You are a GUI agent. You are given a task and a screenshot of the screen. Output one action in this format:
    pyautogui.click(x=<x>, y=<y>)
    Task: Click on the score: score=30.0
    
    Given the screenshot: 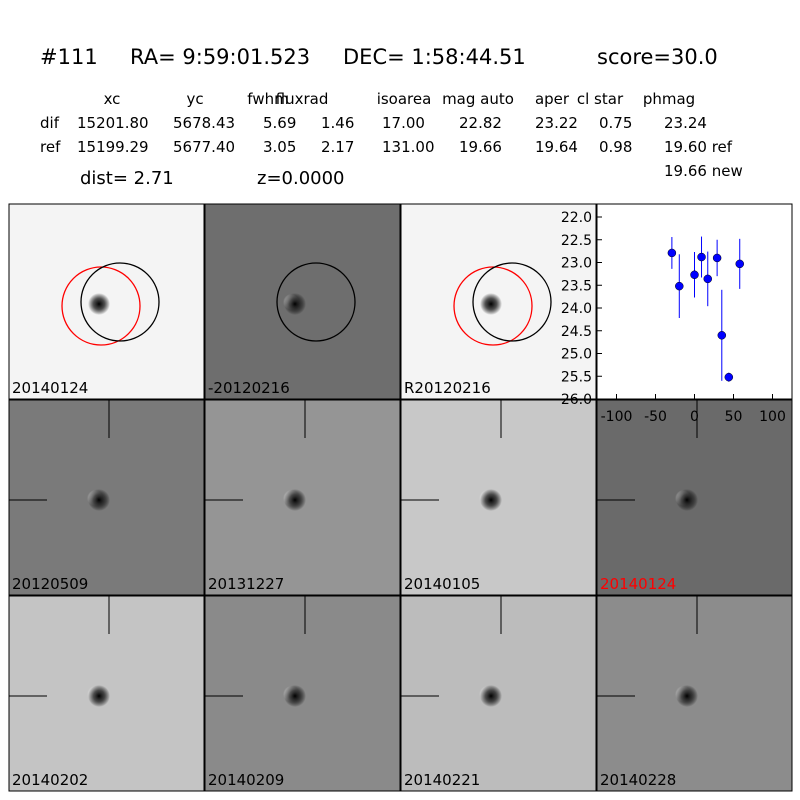 What is the action you would take?
    pyautogui.click(x=657, y=57)
    